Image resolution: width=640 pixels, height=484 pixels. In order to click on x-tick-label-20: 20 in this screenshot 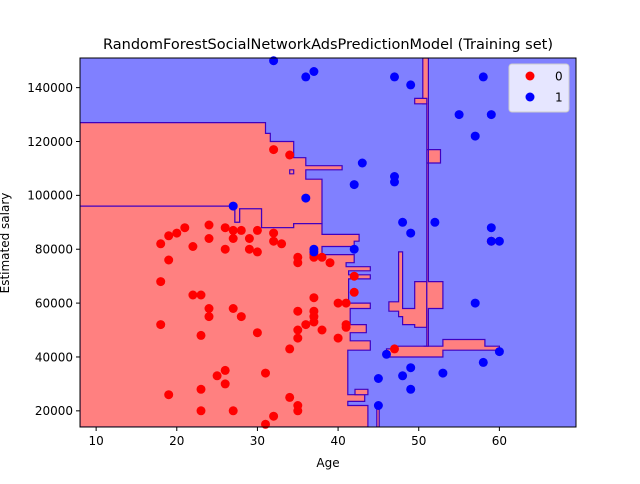, I will do `click(176, 441)`.